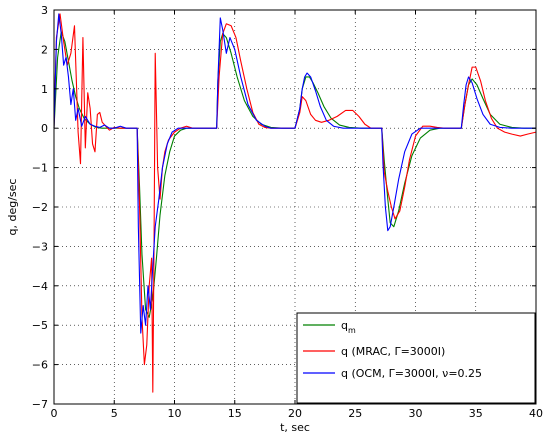 Image resolution: width=544 pixels, height=433 pixels. I want to click on y-tick-label: 0, so click(44, 128).